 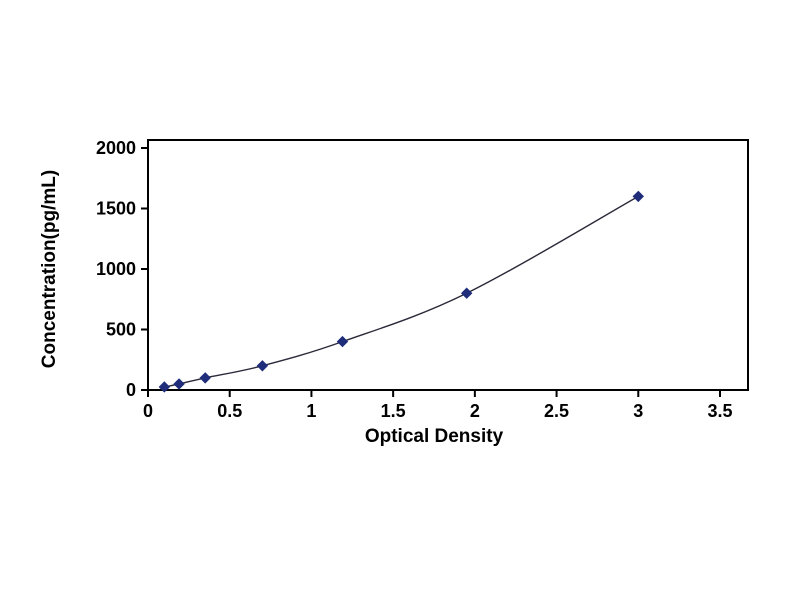 I want to click on x-tick-label: 2.5, so click(x=556, y=411).